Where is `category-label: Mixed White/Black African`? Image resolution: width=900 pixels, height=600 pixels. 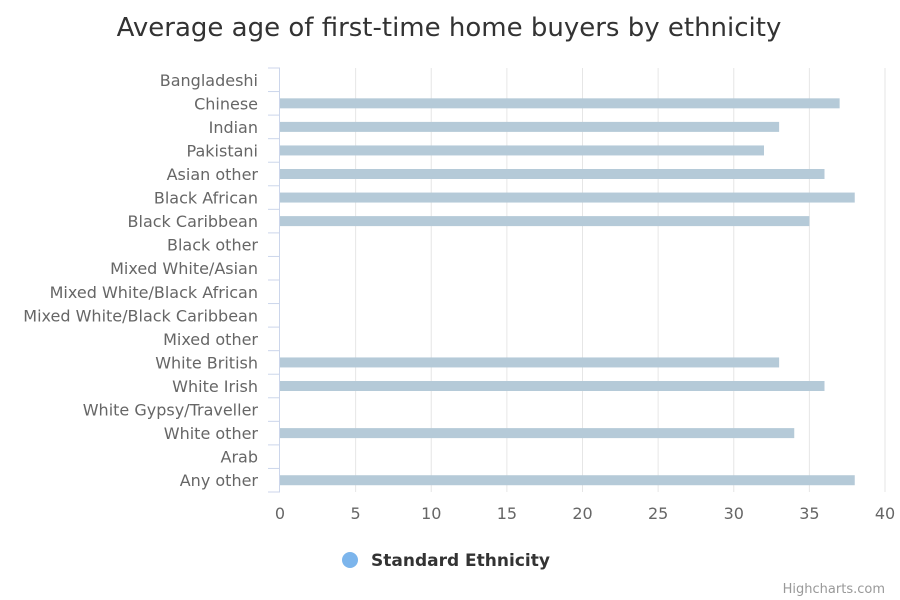
category-label: Mixed White/Black African is located at coordinates (154, 292).